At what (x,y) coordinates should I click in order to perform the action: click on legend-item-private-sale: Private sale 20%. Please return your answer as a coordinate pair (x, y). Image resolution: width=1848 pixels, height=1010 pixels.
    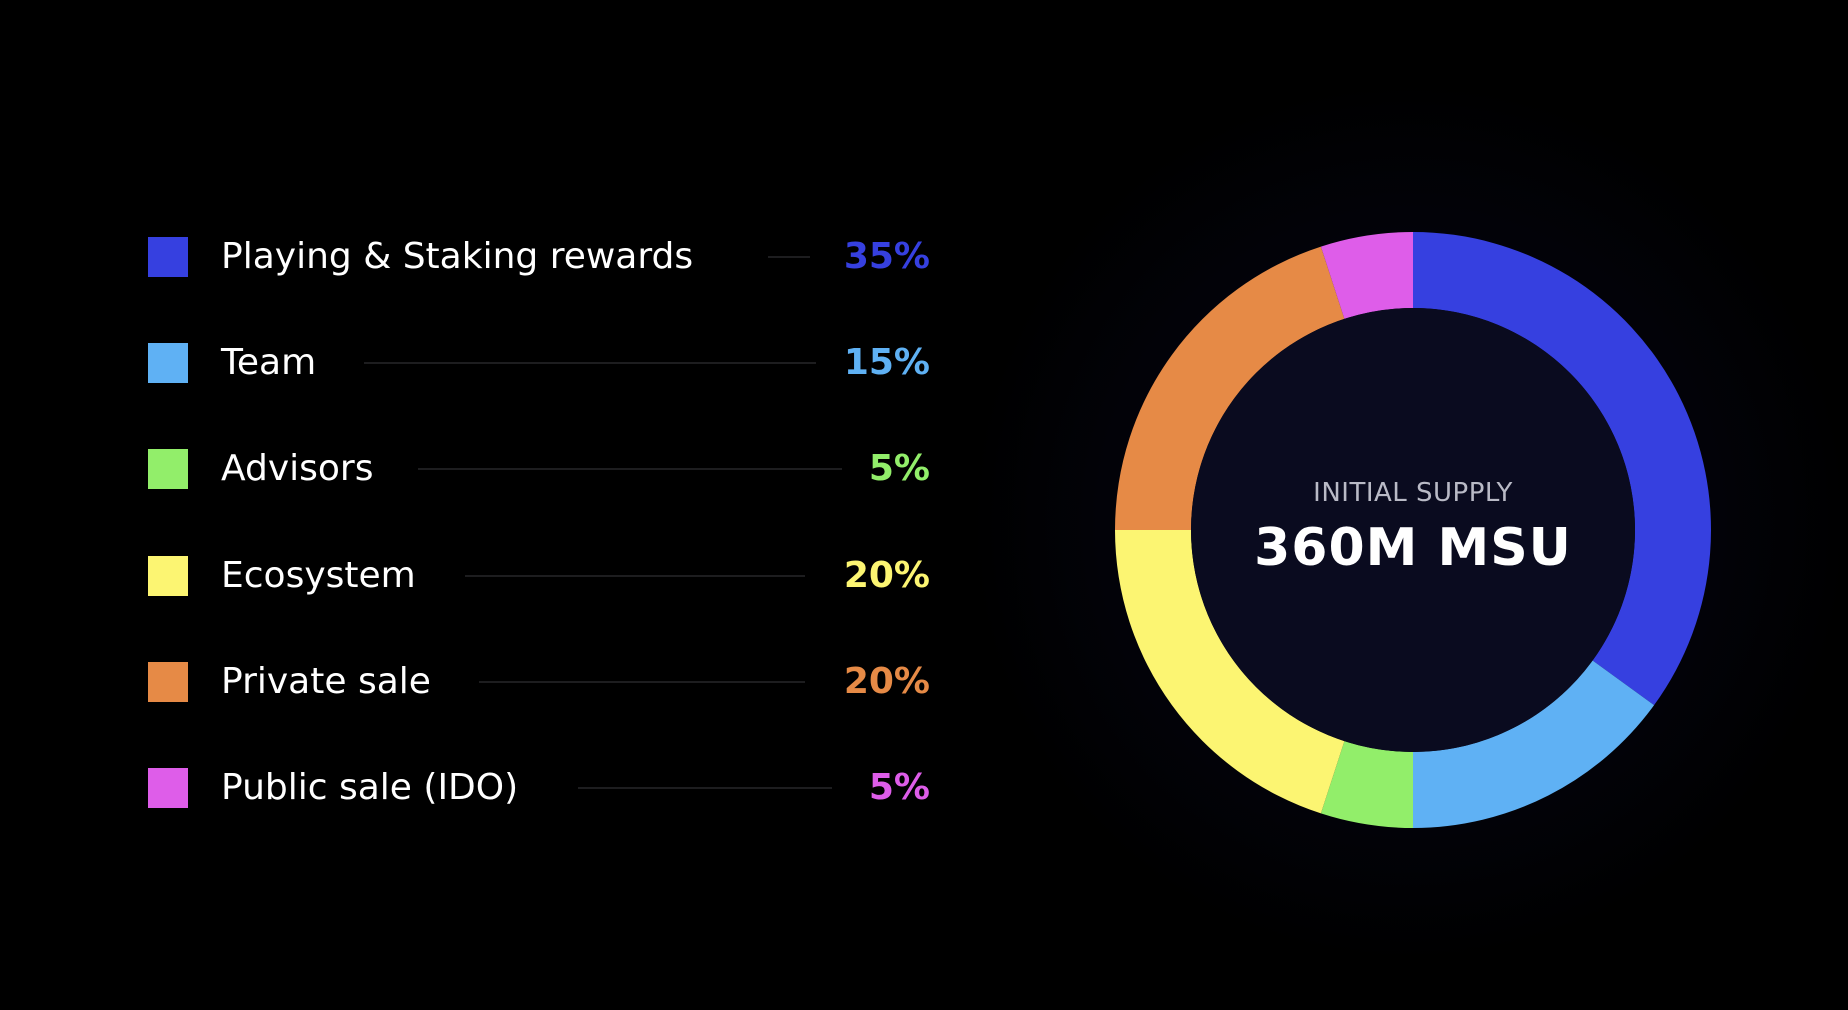
    Looking at the image, I should click on (539, 682).